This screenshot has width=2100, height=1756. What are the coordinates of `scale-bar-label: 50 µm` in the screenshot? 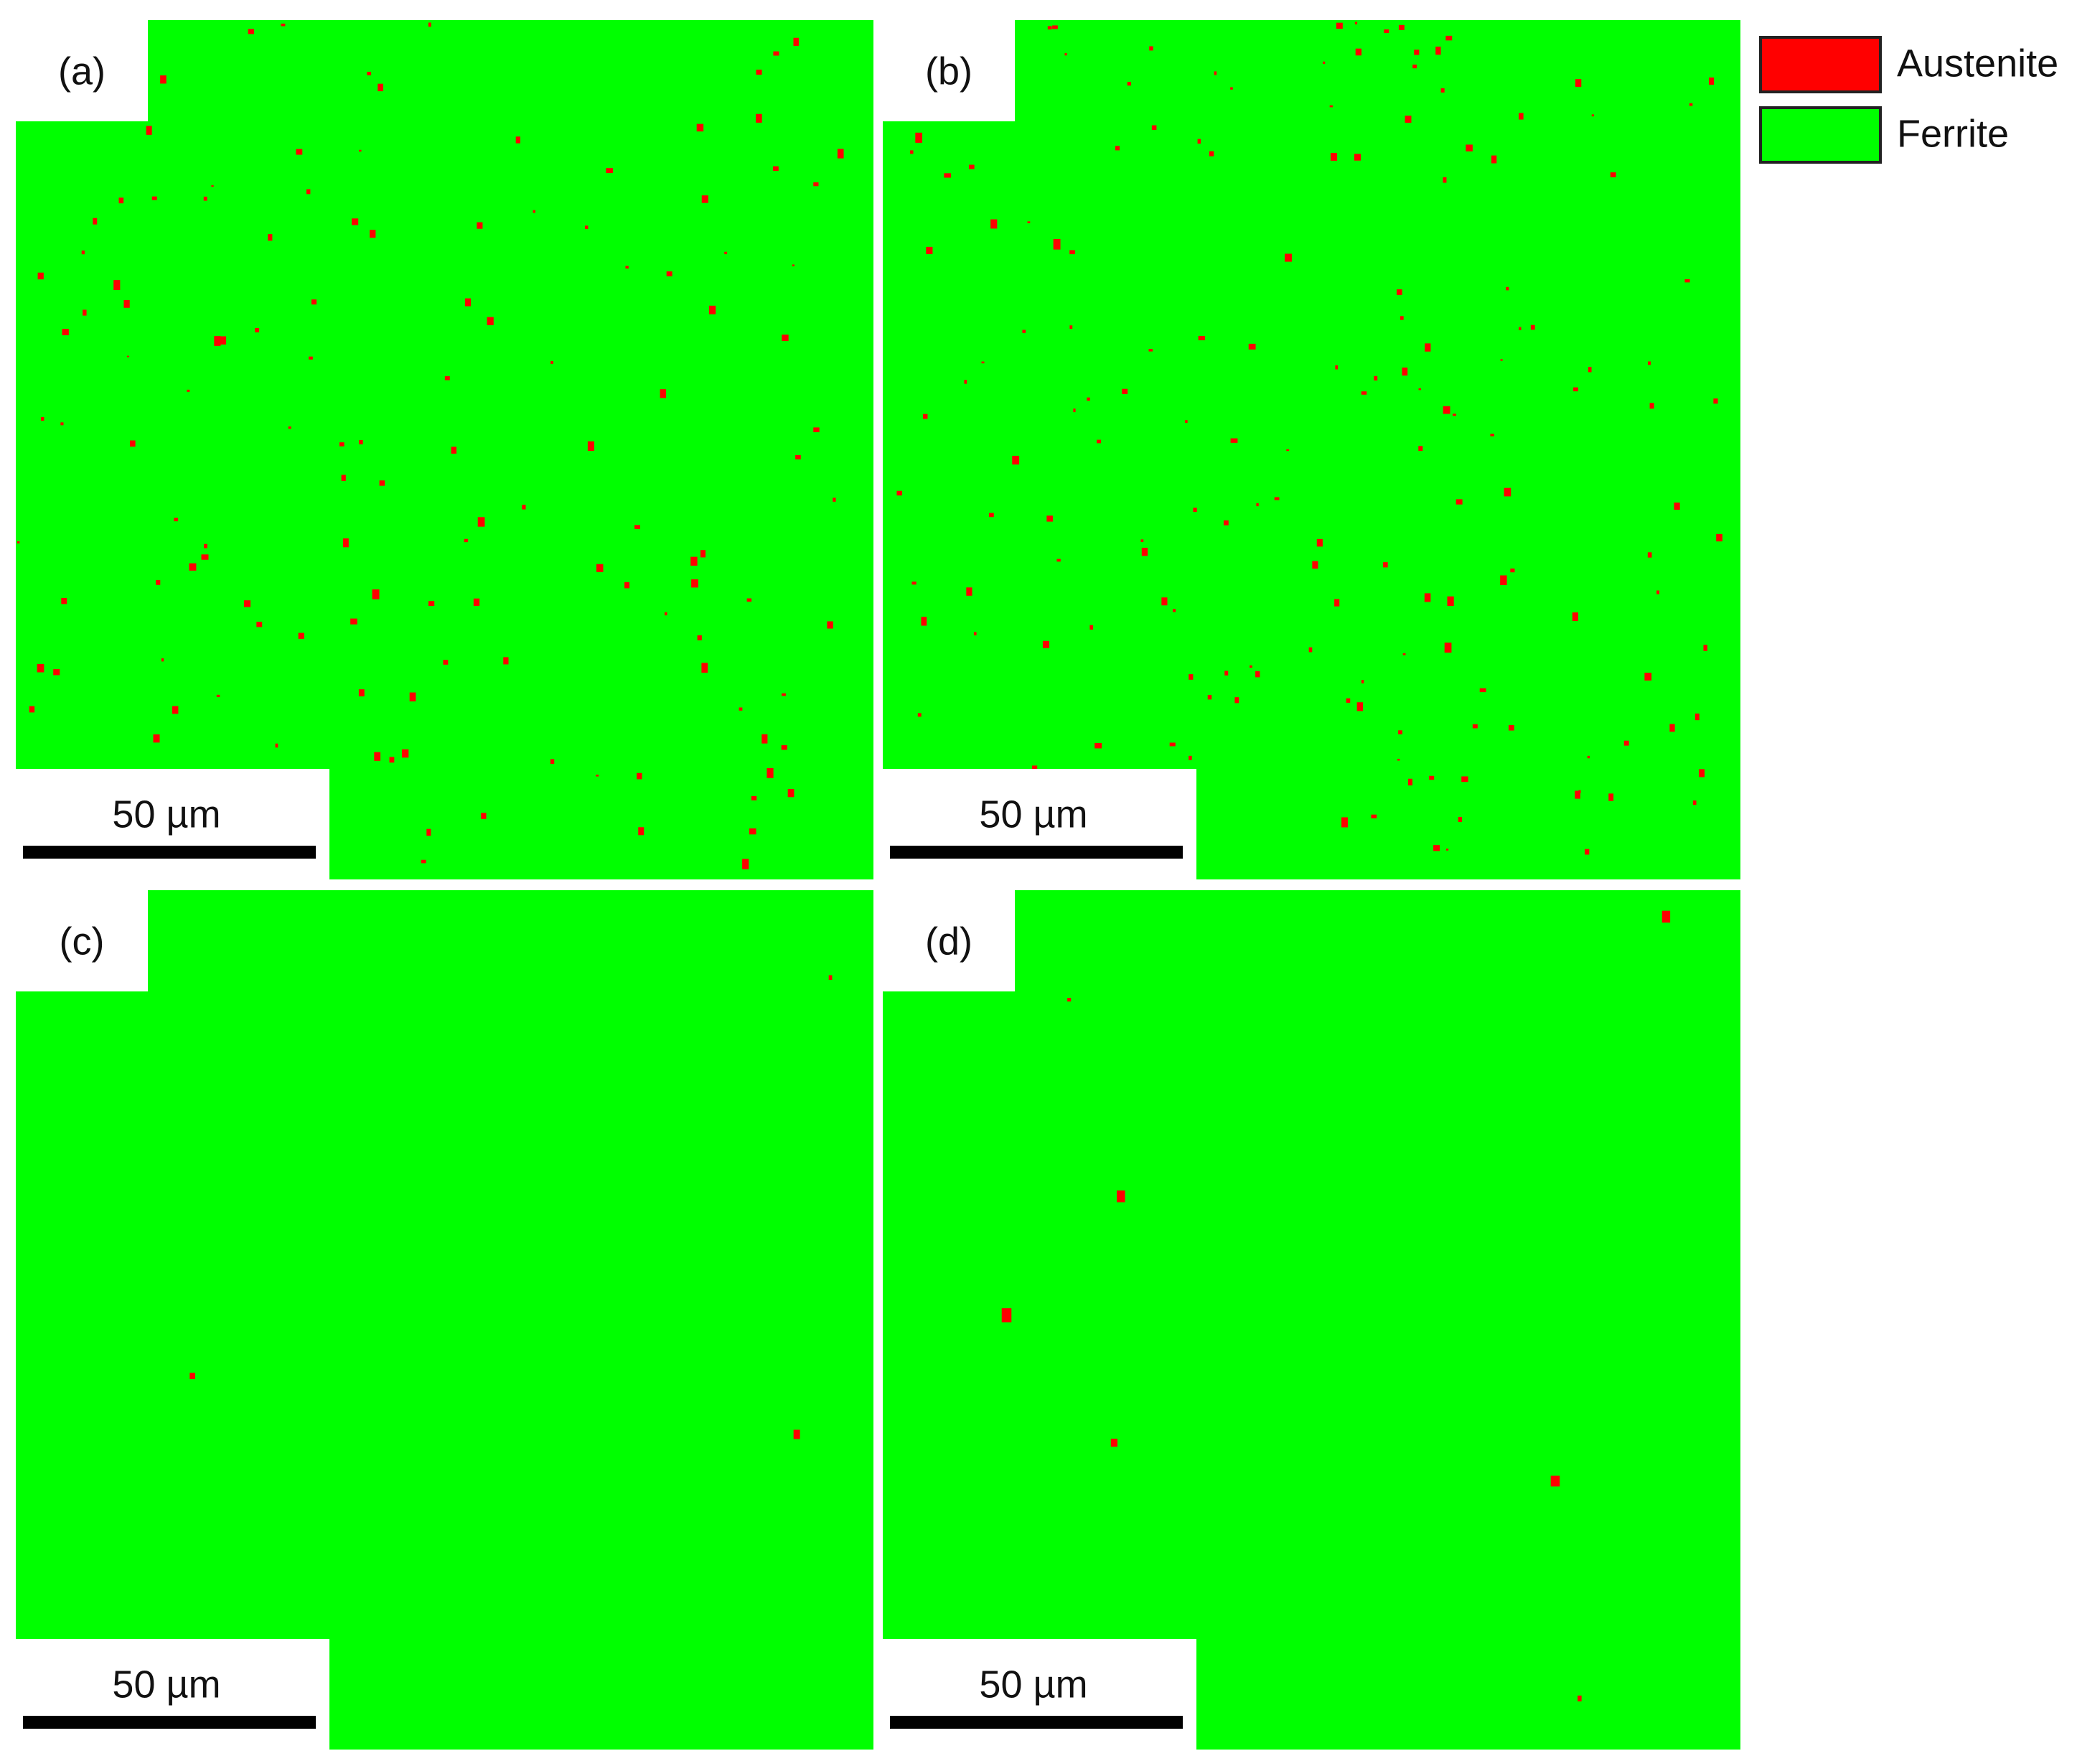 It's located at (166, 814).